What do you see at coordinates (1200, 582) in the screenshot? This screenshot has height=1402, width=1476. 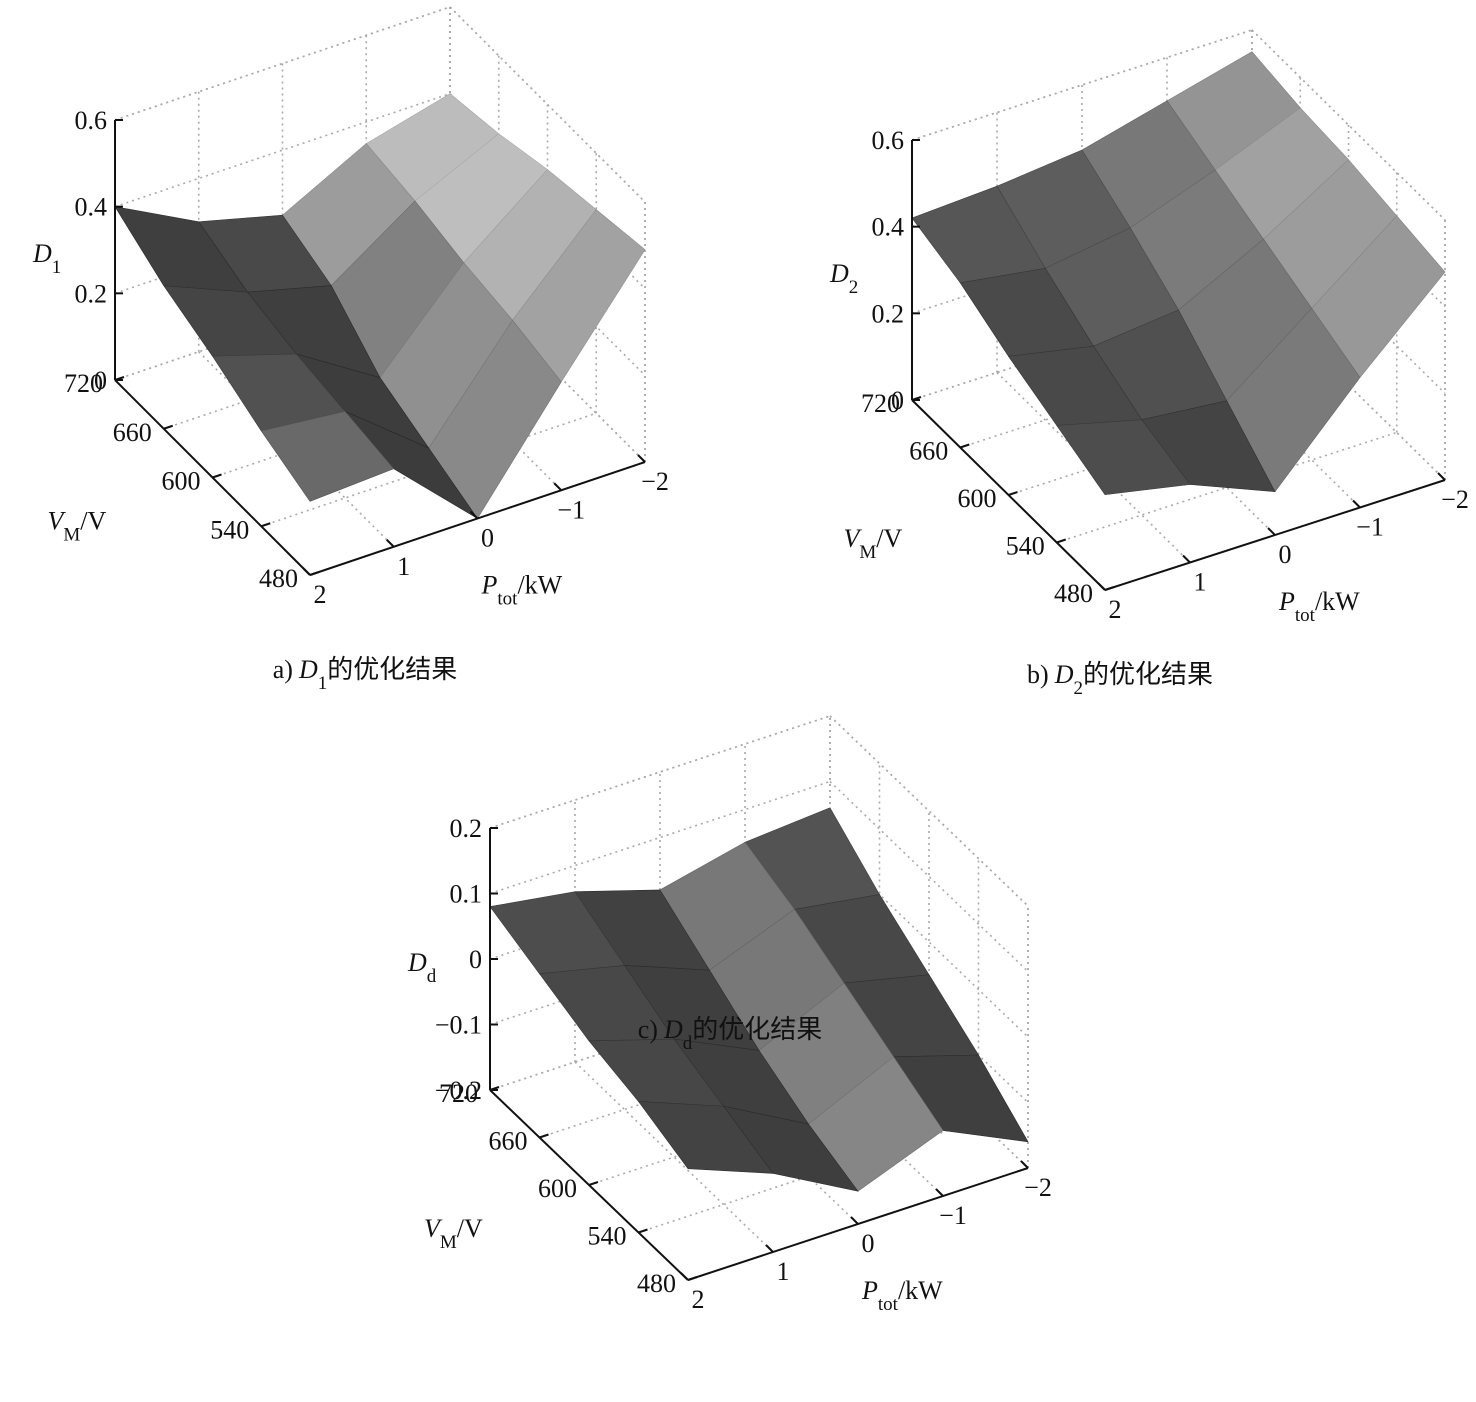 I see `x-tick-label: 1` at bounding box center [1200, 582].